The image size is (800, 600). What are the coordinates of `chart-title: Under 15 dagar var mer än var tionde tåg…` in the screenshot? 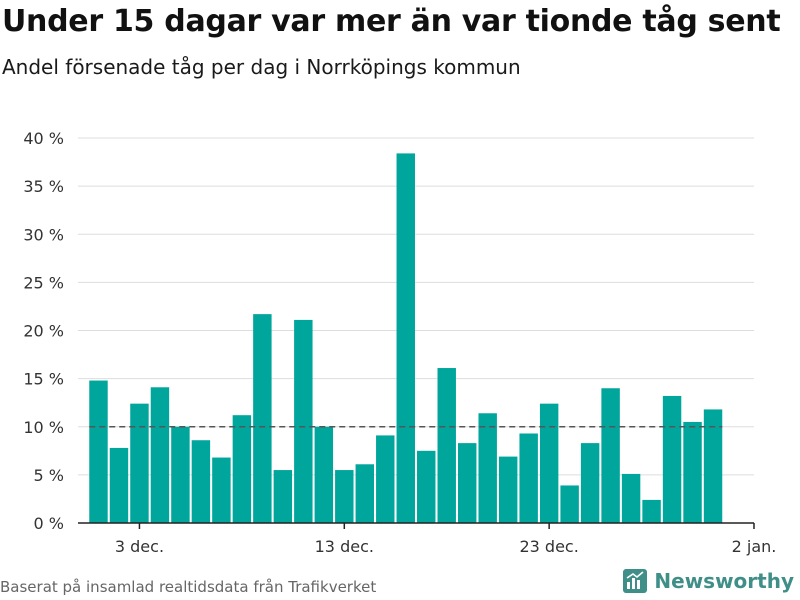 It's located at (391, 21).